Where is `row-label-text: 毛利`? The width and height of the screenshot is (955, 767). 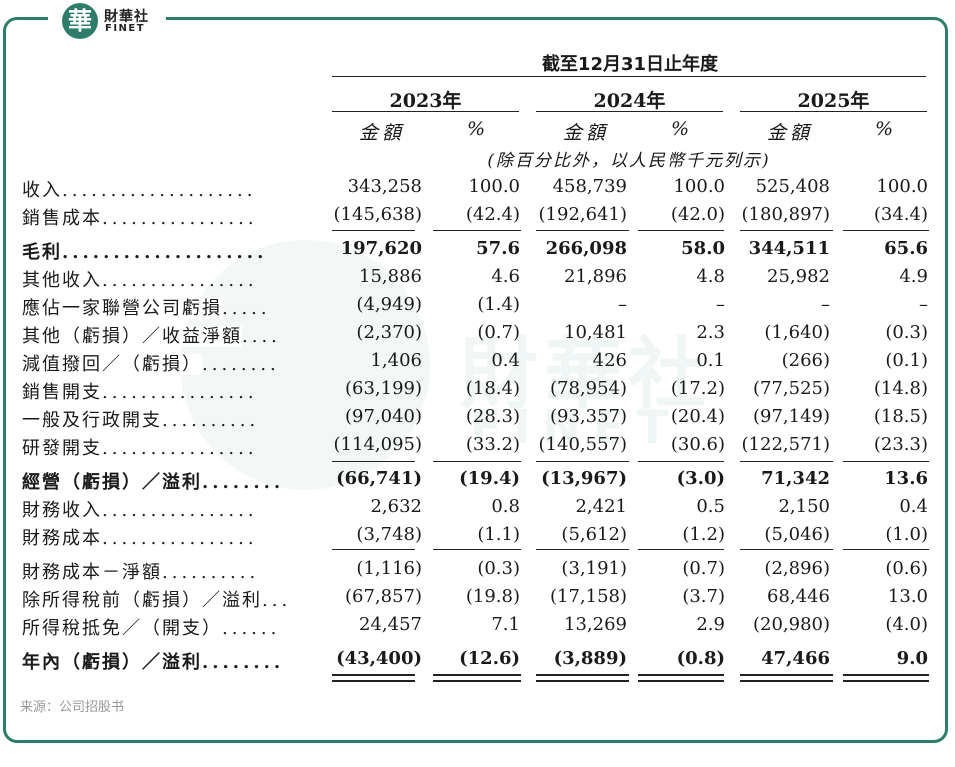 row-label-text: 毛利 is located at coordinates (42, 252).